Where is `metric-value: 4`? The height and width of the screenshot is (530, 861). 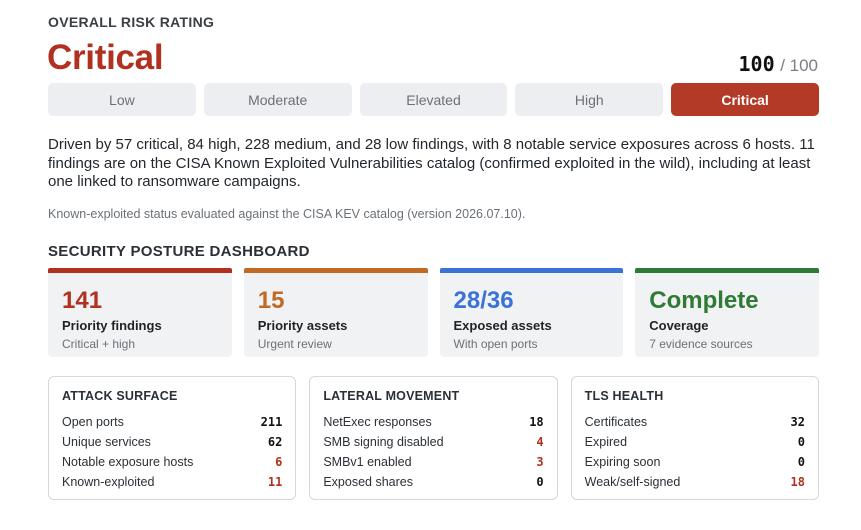
metric-value: 4 is located at coordinates (540, 442).